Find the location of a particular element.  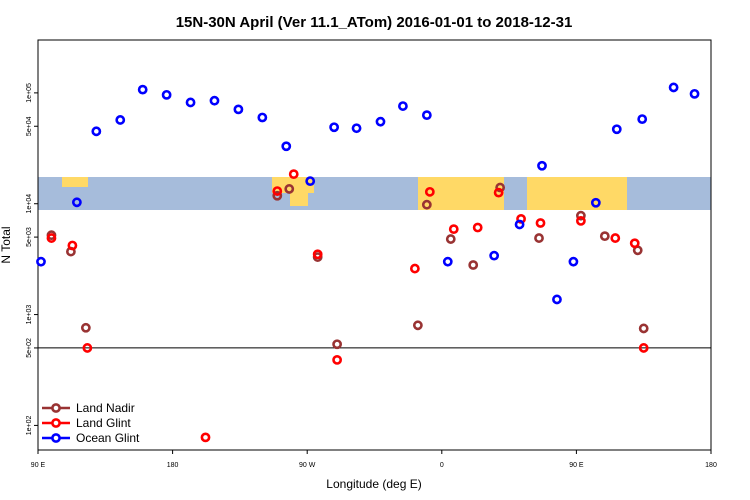

y-axis-label: N Total is located at coordinates (6, 244).